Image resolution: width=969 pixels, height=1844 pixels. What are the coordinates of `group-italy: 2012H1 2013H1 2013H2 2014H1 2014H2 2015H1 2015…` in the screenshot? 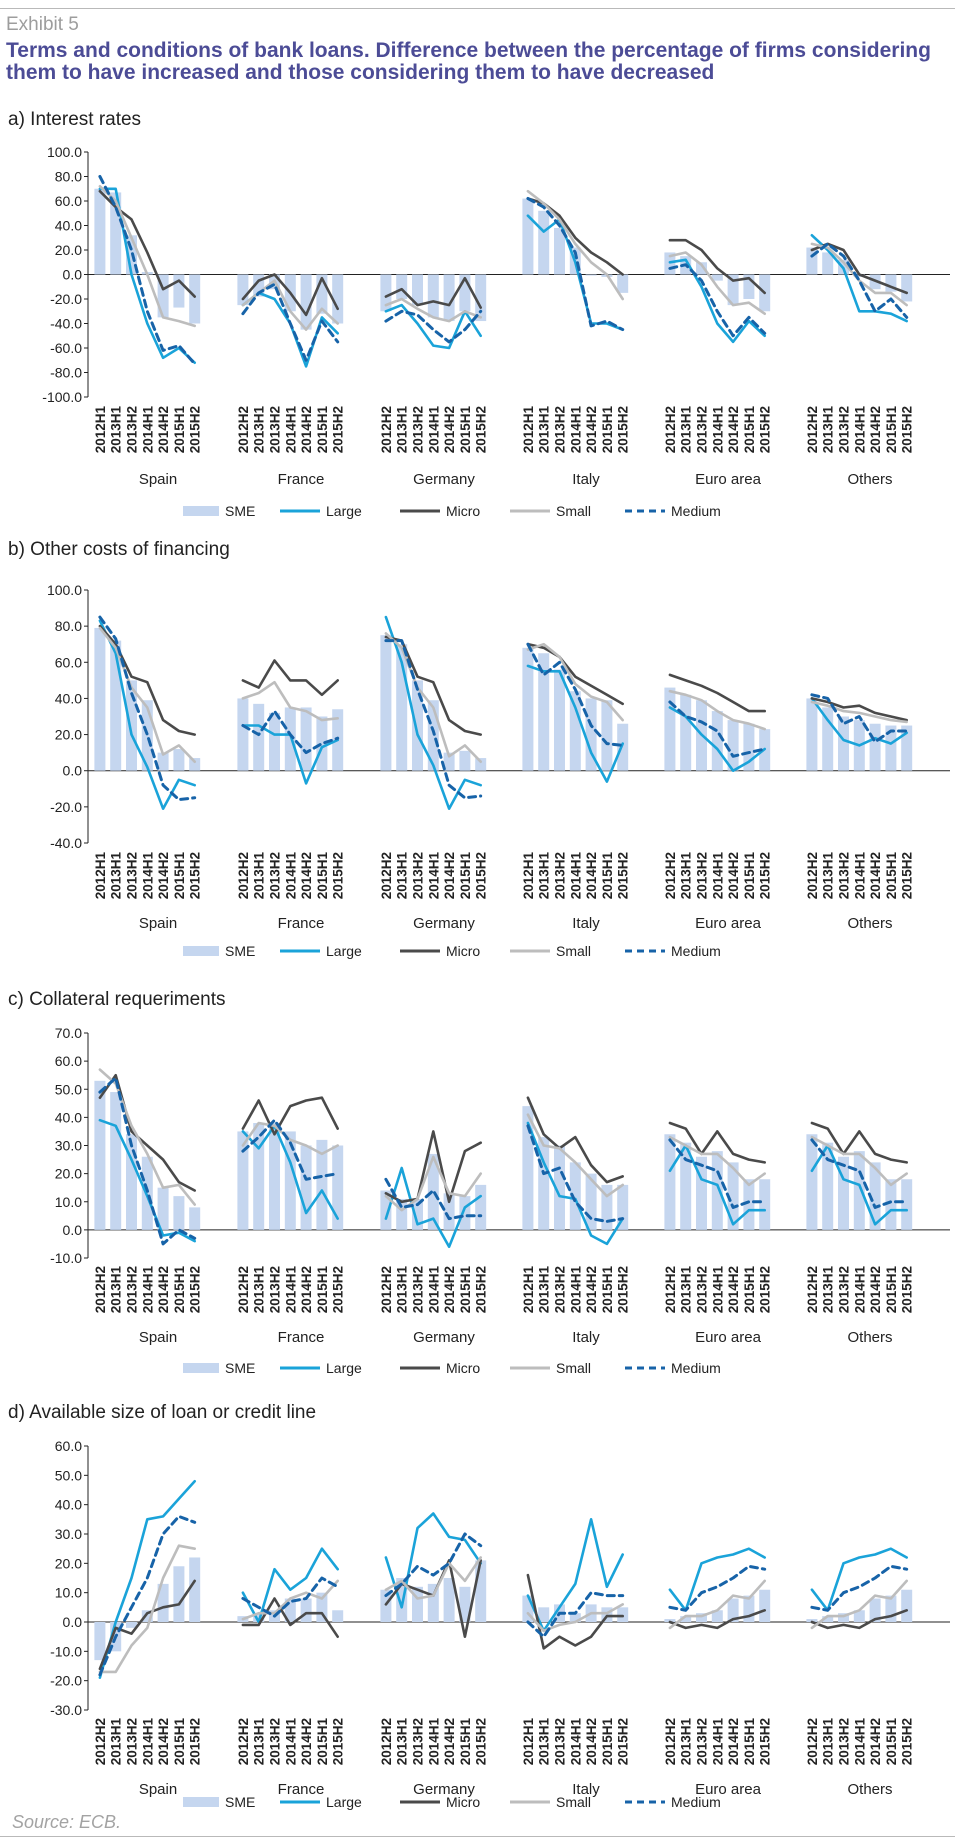 It's located at (576, 1221).